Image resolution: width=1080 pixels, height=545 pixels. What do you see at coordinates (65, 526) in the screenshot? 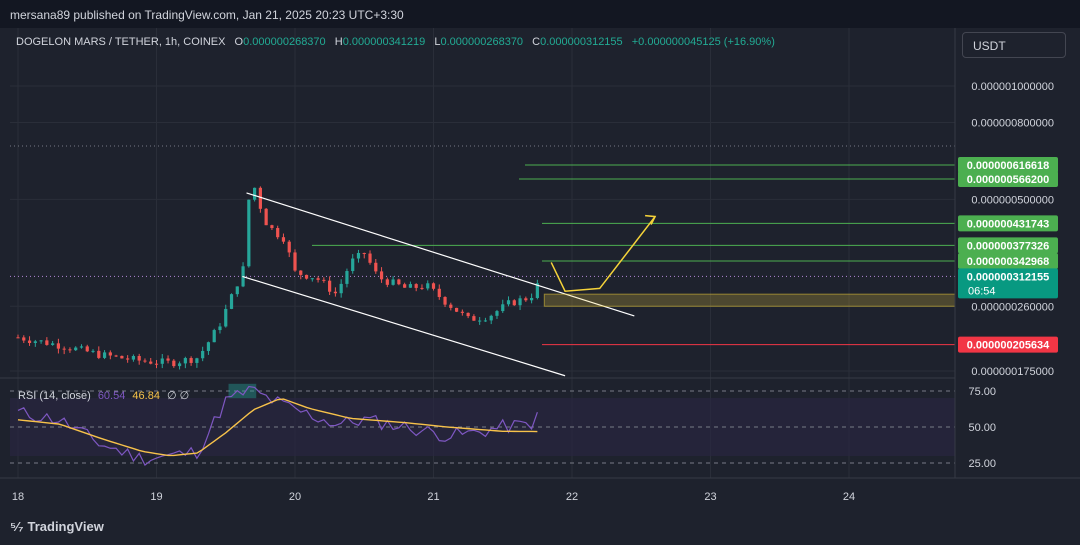
I see `brand-name: TradingView` at bounding box center [65, 526].